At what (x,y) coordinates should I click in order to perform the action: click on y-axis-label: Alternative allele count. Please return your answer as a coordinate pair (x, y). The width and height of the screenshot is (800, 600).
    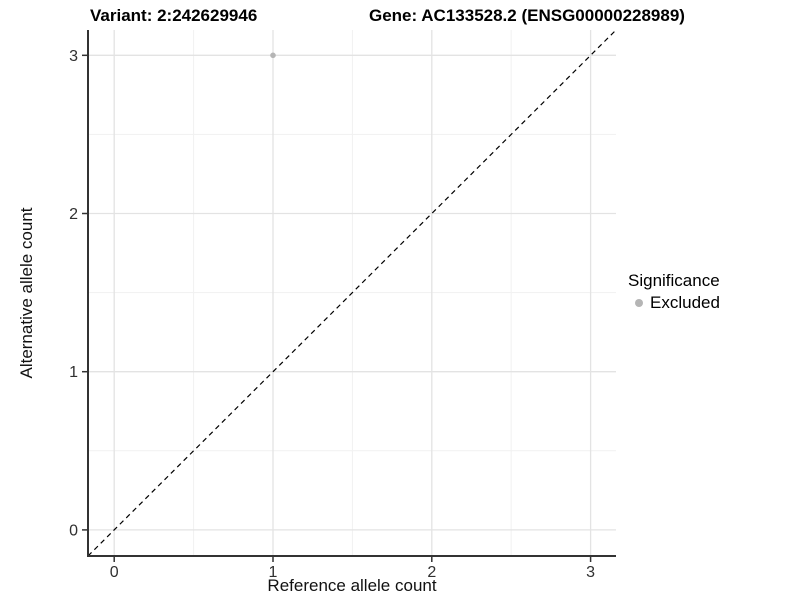
    Looking at the image, I should click on (26, 293).